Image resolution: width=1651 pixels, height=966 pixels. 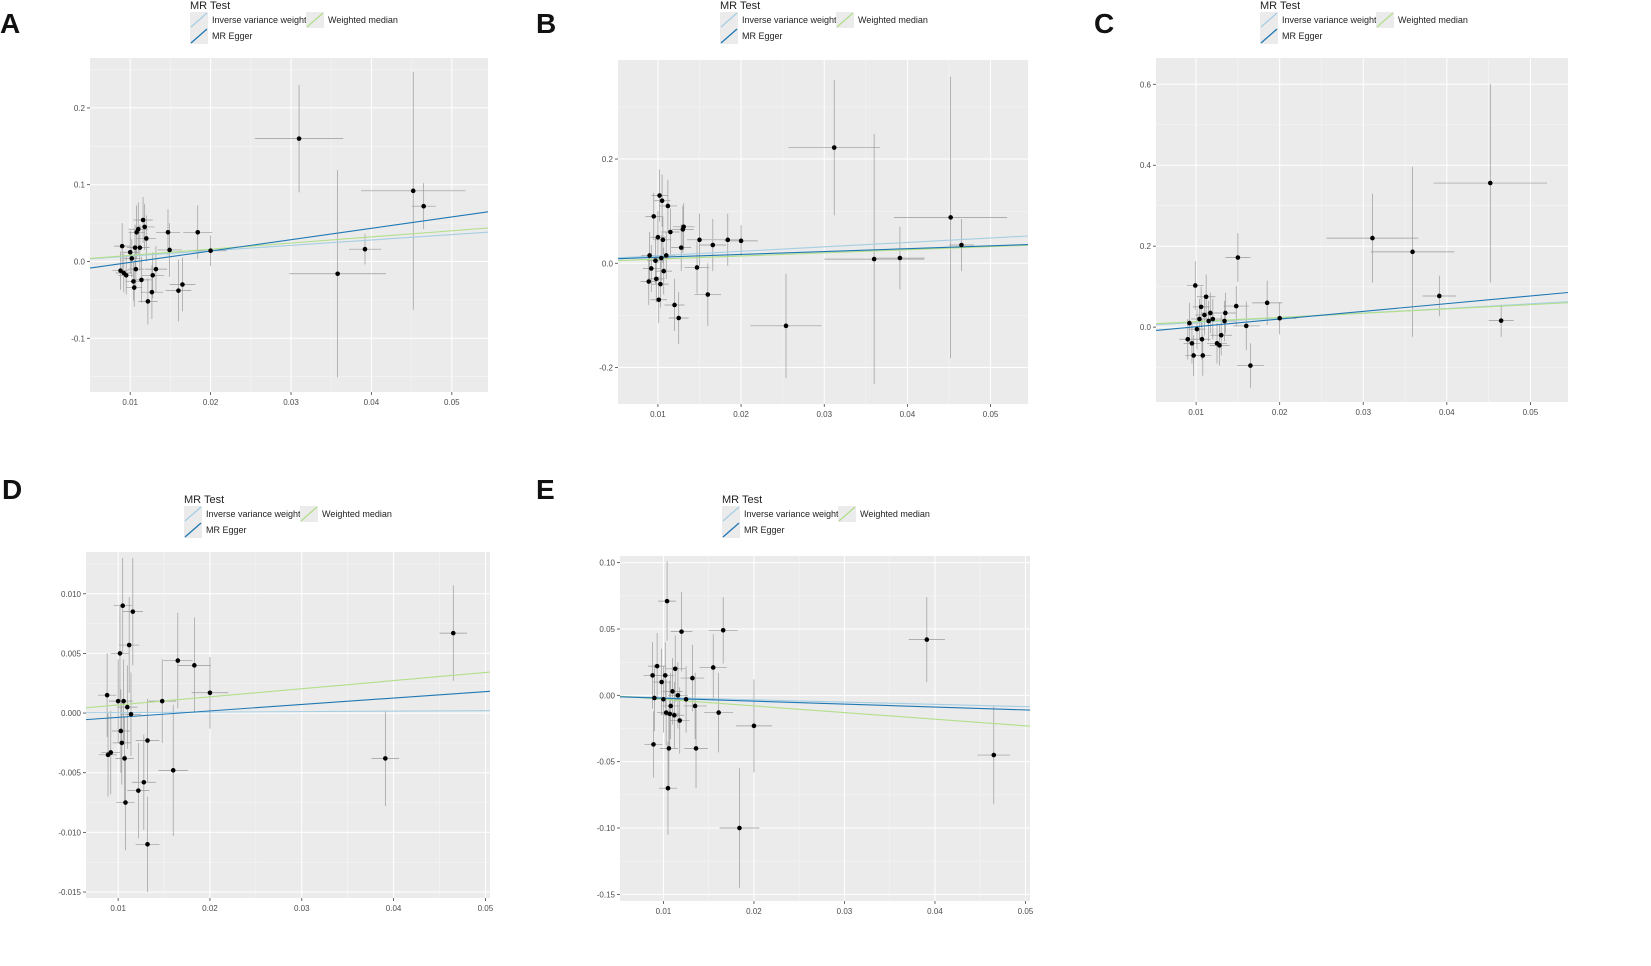 What do you see at coordinates (606, 762) in the screenshot?
I see `y-tick-label: -0.05` at bounding box center [606, 762].